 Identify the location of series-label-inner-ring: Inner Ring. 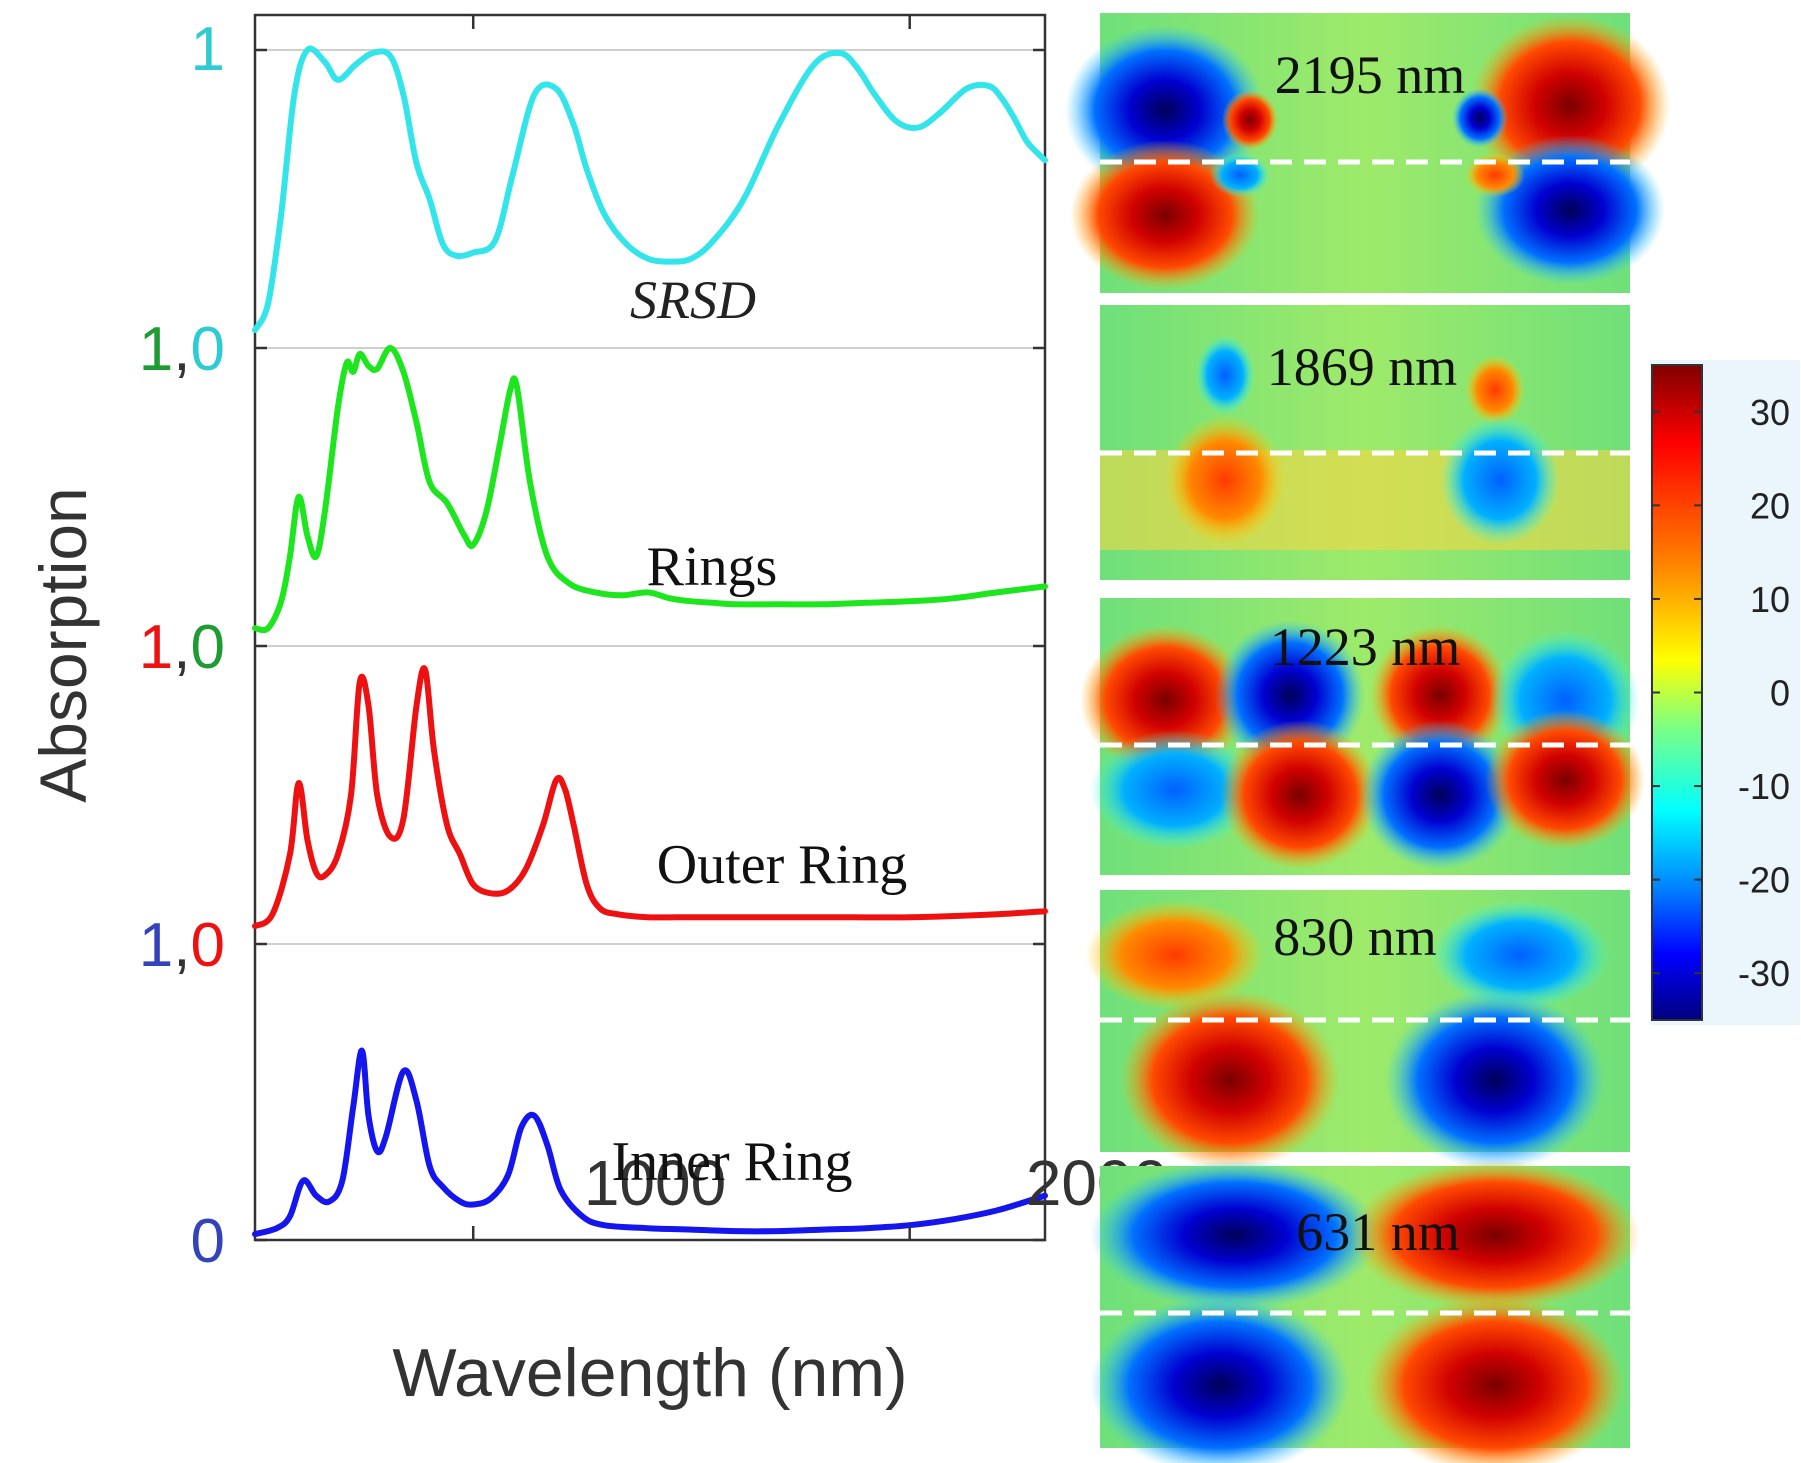
(731, 1162).